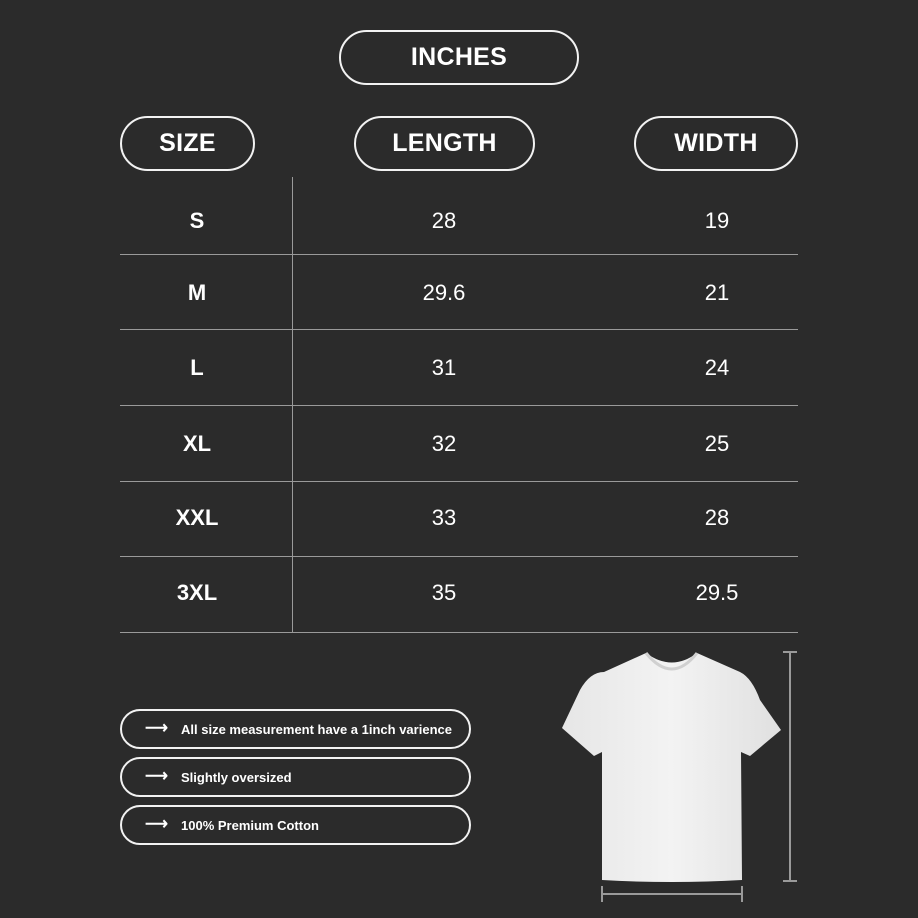 The image size is (918, 918). I want to click on cell-size: XXL, so click(197, 517).